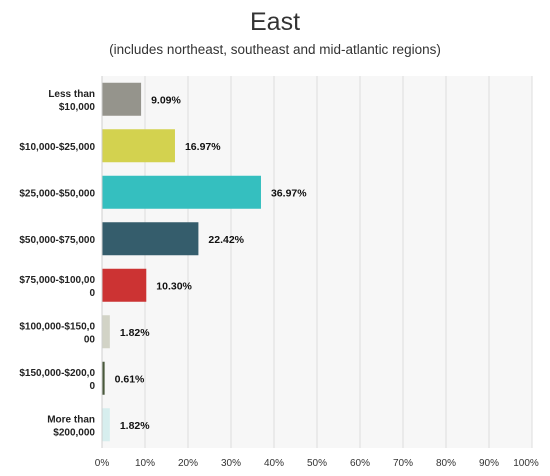  Describe the element at coordinates (102, 463) in the screenshot. I see `x-tick-label: 0%` at that location.